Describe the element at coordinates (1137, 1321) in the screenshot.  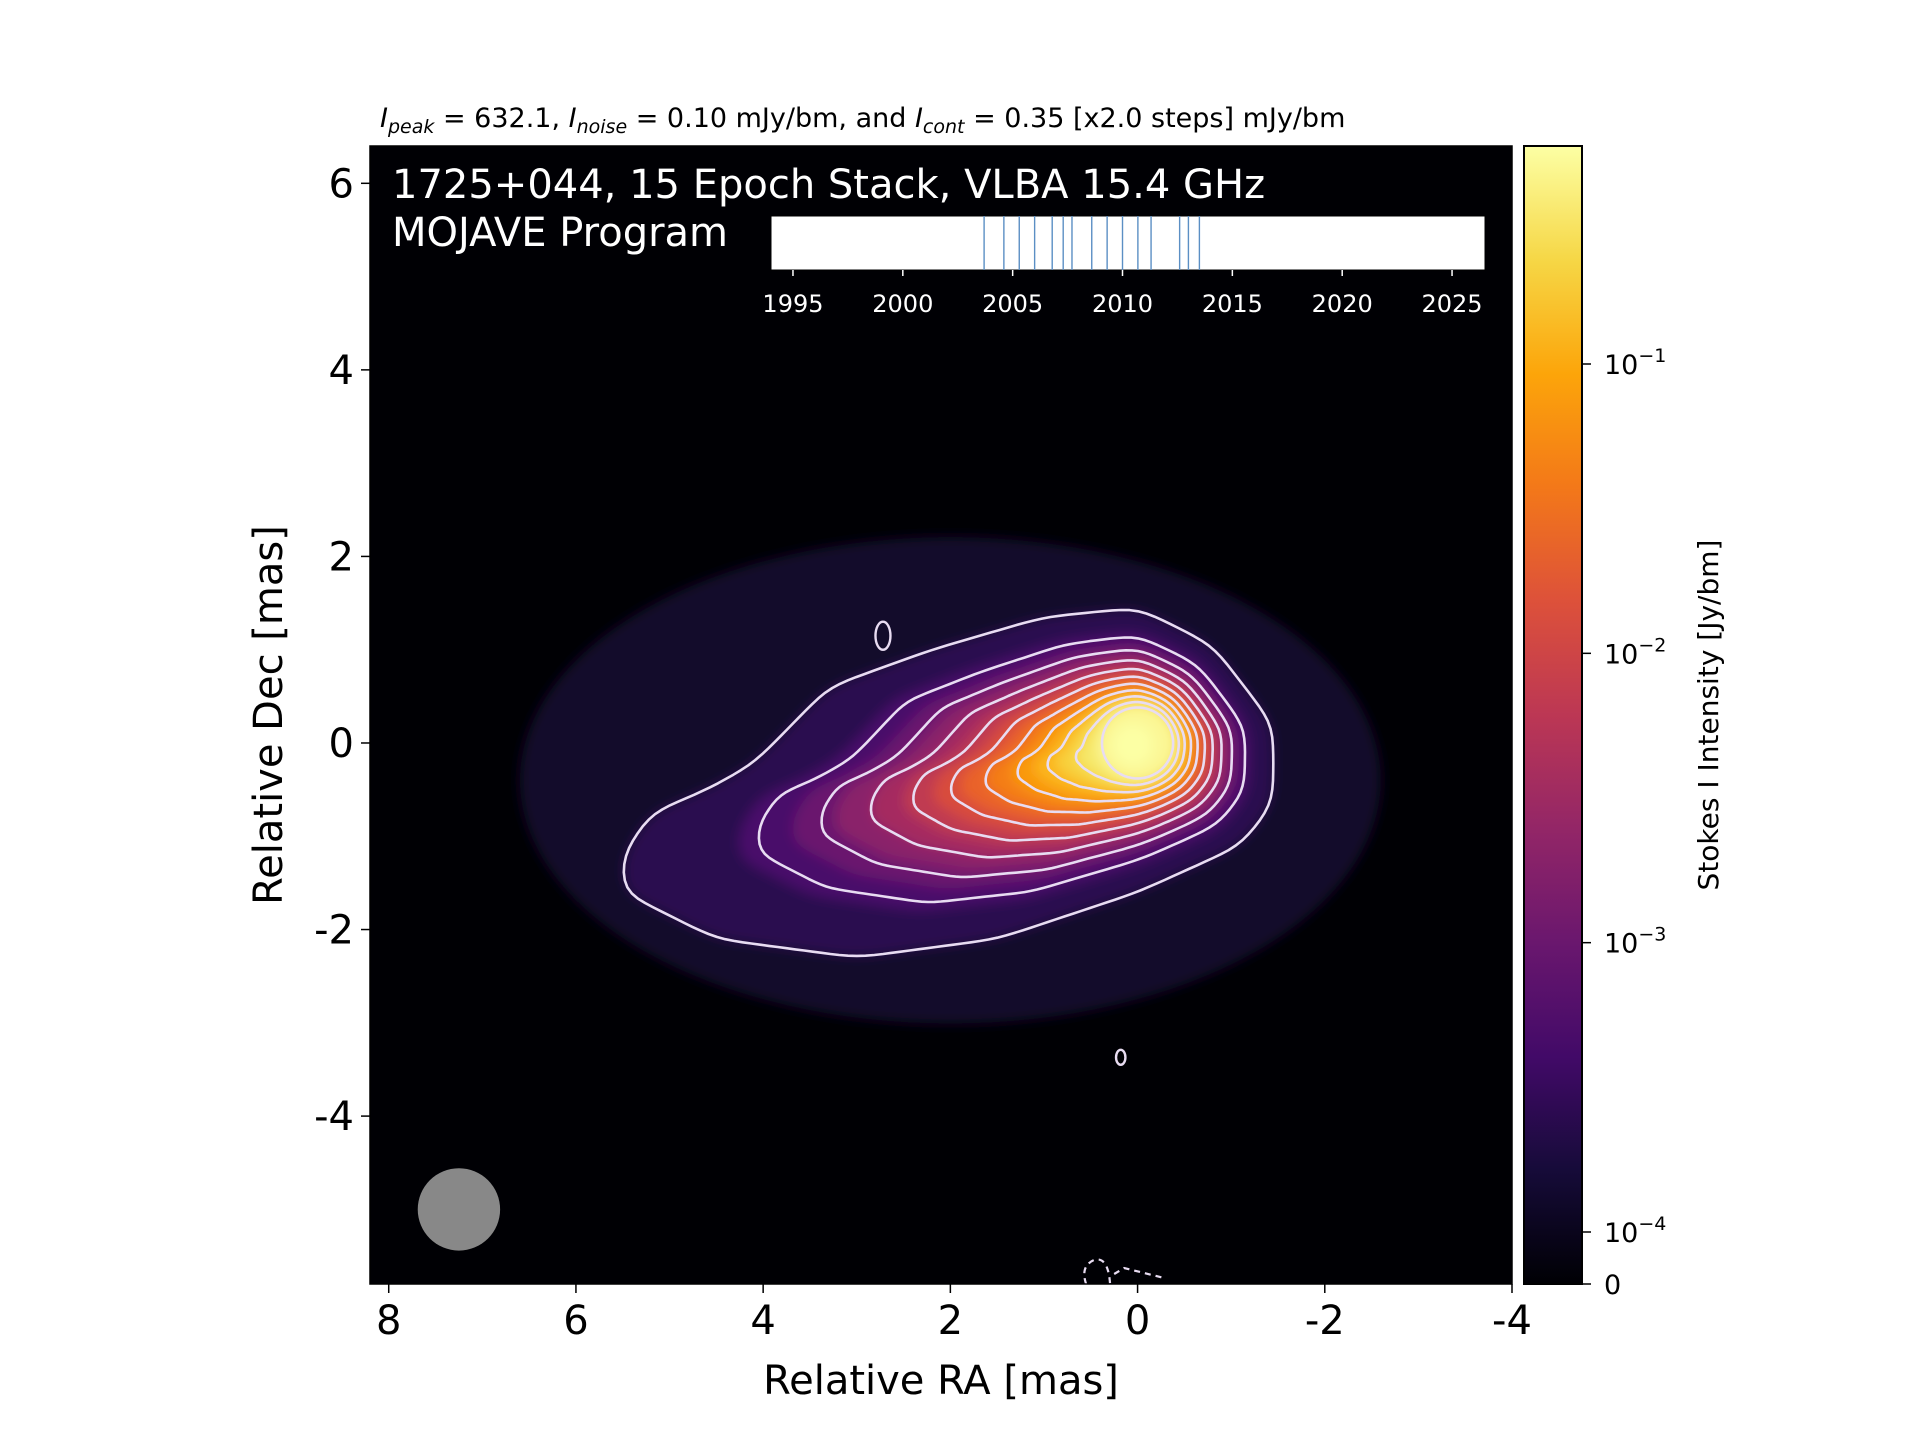
I see `x-tick-label: 0` at that location.